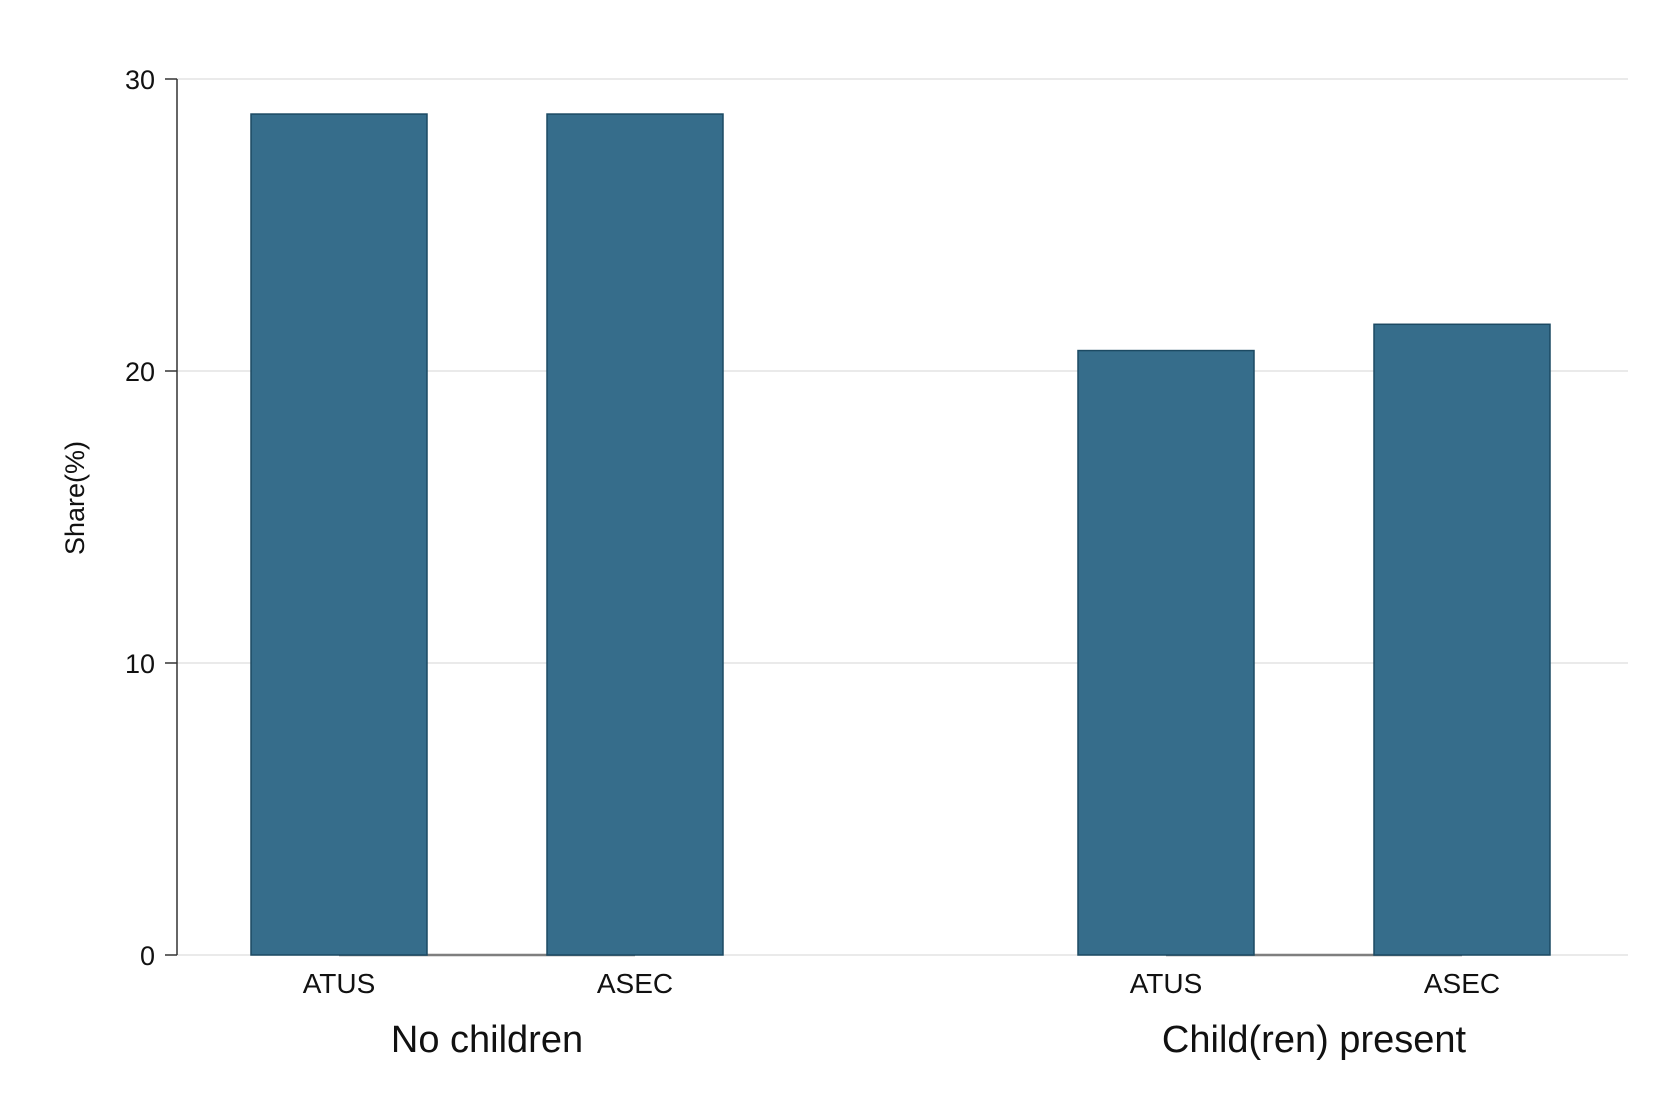 The image size is (1656, 1104). What do you see at coordinates (140, 80) in the screenshot?
I see `y-tick-label: 30` at bounding box center [140, 80].